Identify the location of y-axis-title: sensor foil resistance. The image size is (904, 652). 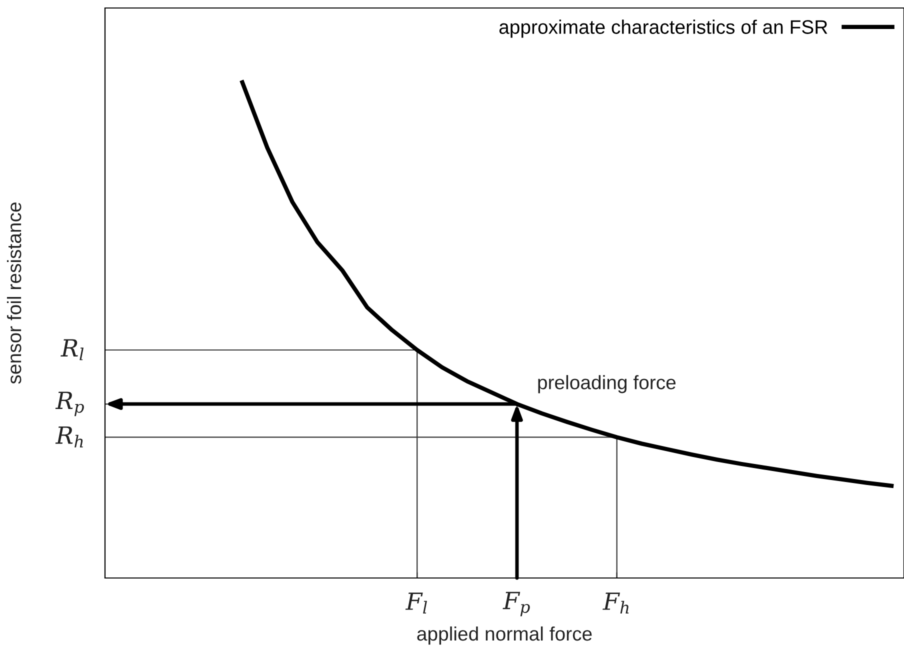
(14, 293).